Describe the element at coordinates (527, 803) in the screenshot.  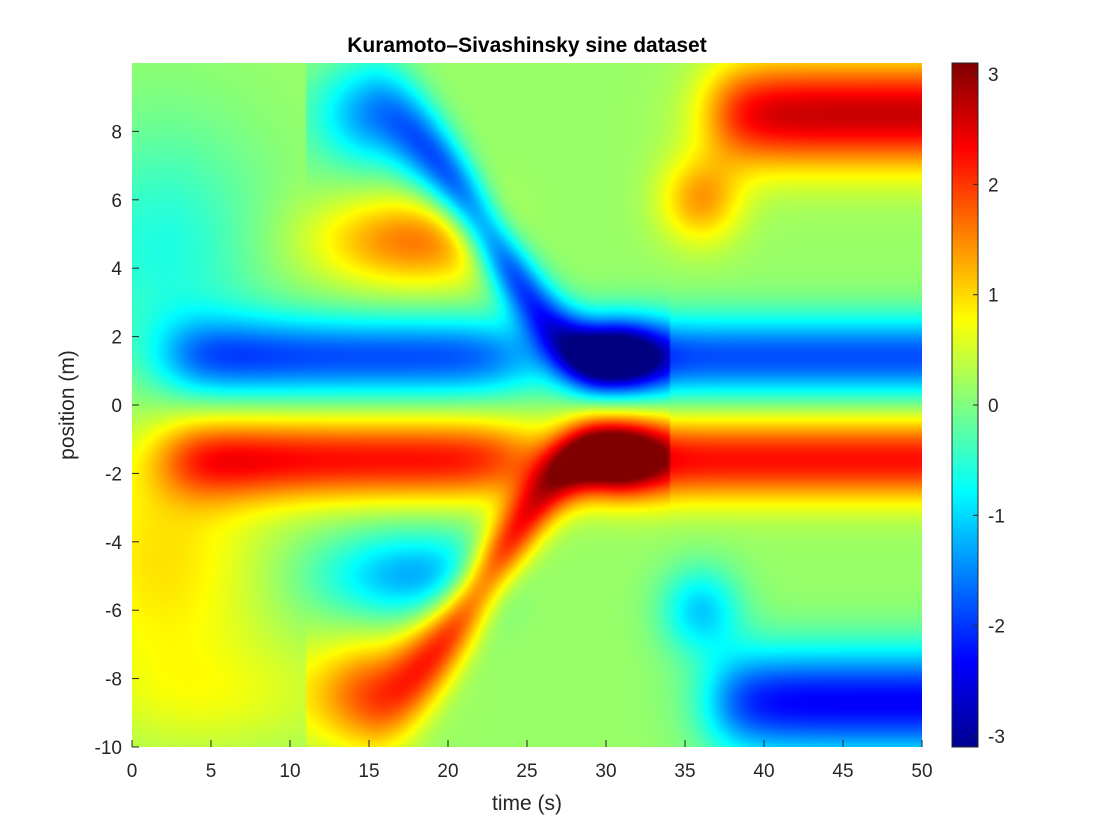
I see `x-axis-label: time (s)` at that location.